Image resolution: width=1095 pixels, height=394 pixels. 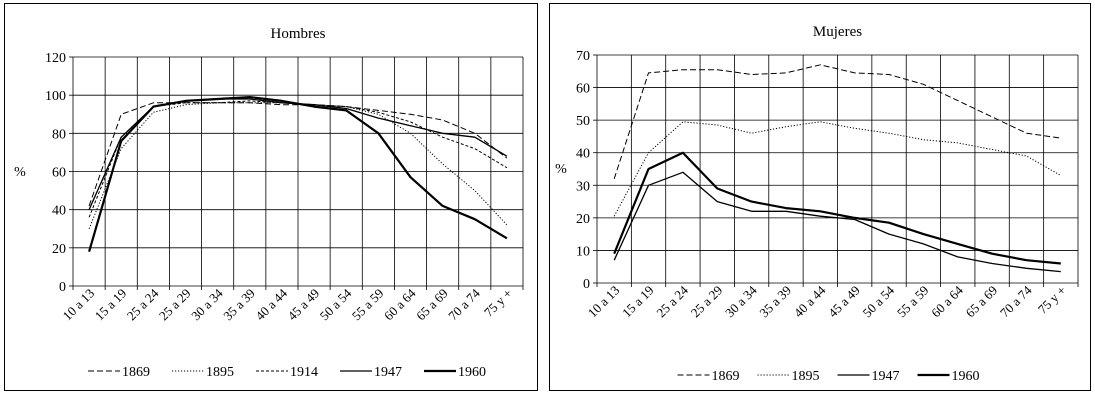 I want to click on y-tick-label: 80, so click(x=59, y=134).